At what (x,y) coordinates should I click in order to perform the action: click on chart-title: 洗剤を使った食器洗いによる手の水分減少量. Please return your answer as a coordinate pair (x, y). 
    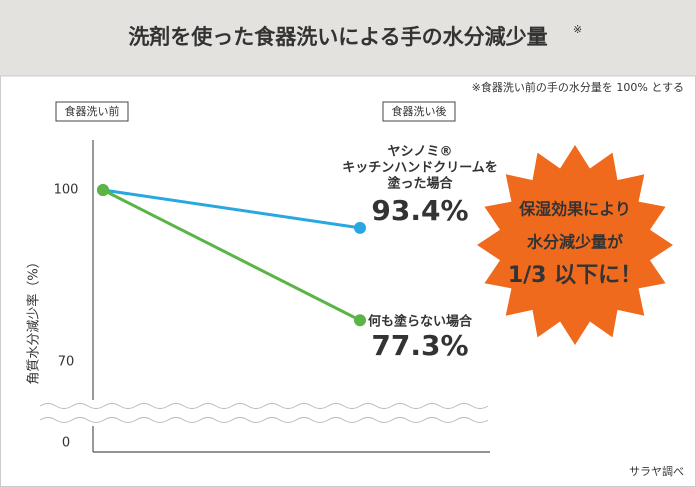
    Looking at the image, I should click on (337, 37).